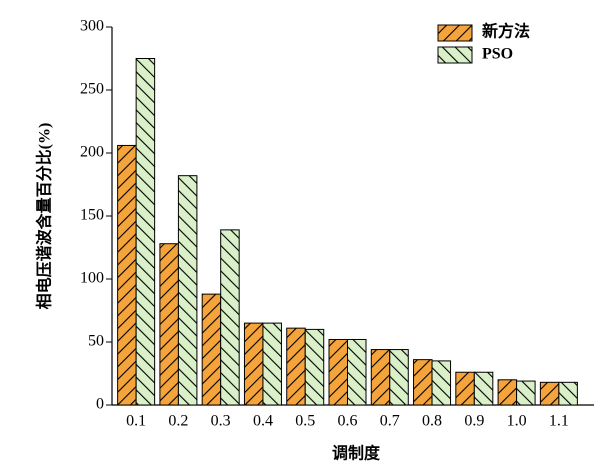  What do you see at coordinates (559, 421) in the screenshot?
I see `x-tick-label: 1.1` at bounding box center [559, 421].